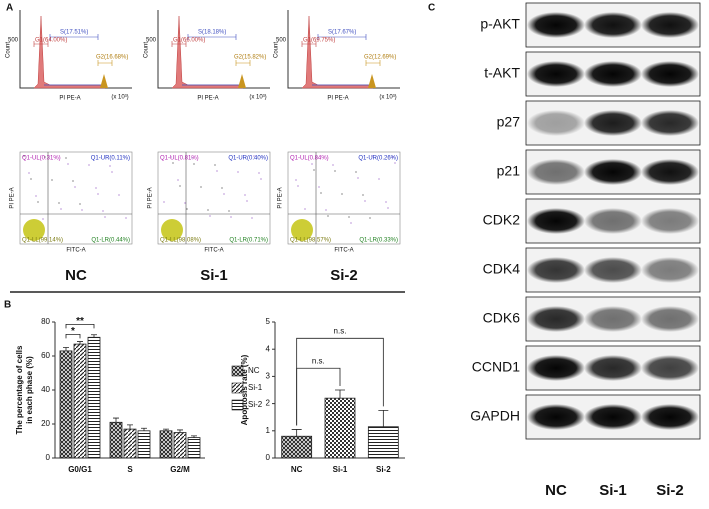  What do you see at coordinates (80, 321) in the screenshot?
I see `sig-label: **` at bounding box center [80, 321].